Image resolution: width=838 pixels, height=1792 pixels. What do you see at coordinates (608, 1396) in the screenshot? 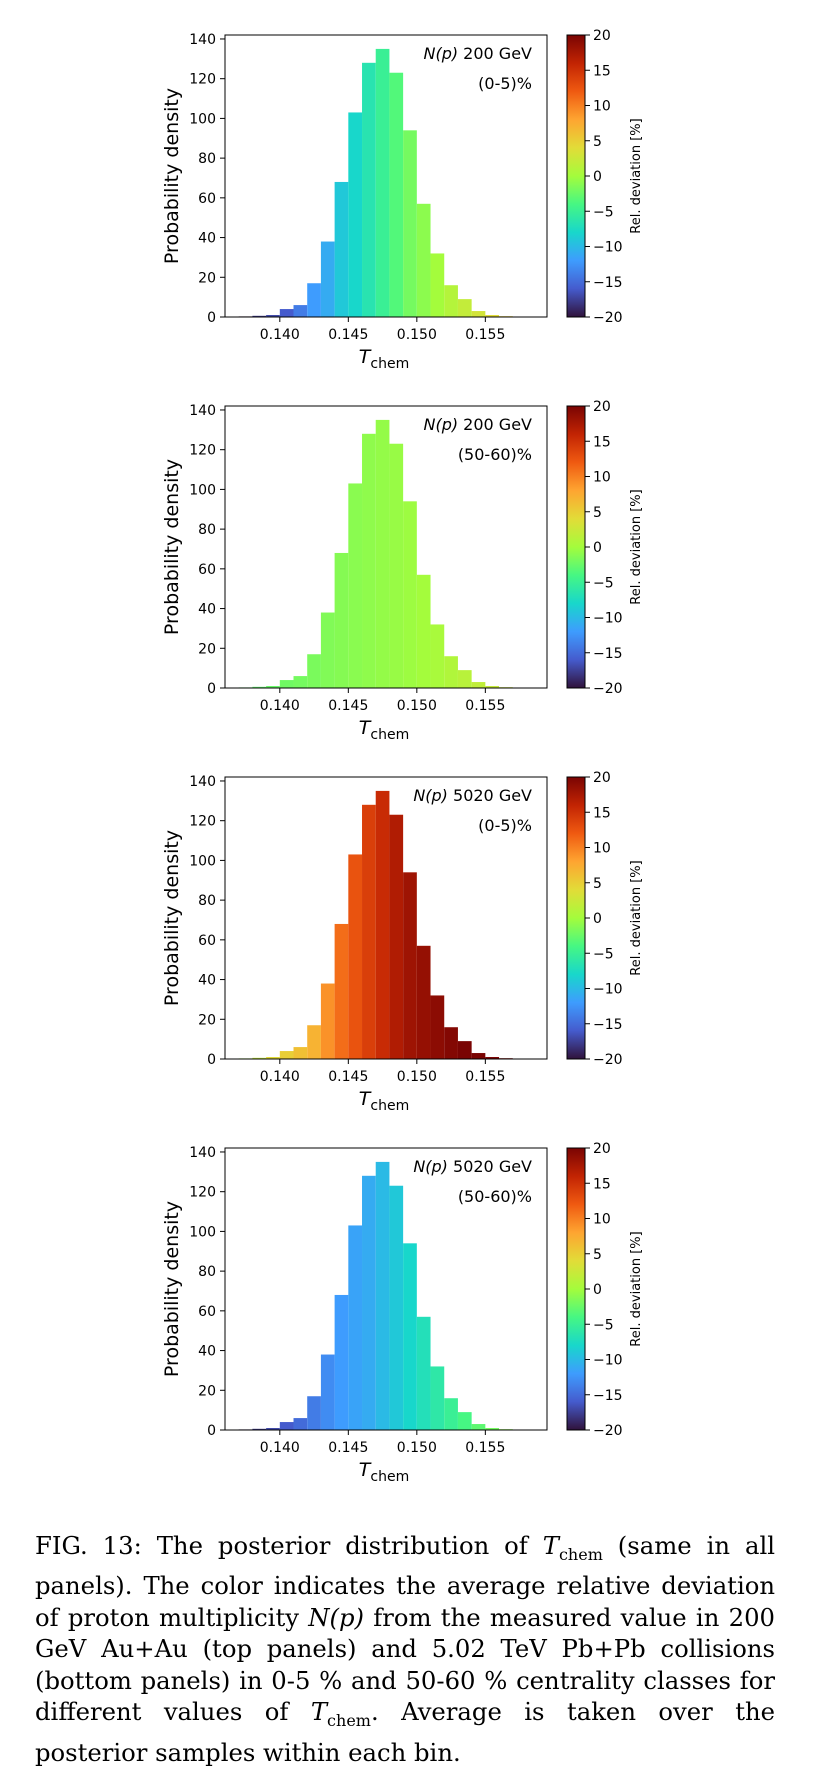
I see `colorbar-tick-label: −15` at bounding box center [608, 1396].